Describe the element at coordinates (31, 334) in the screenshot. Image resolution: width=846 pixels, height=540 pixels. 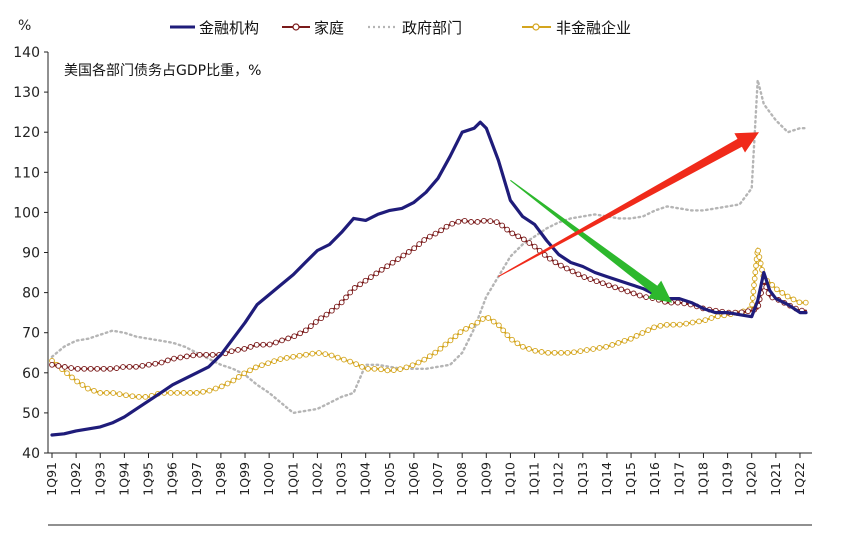
I see `y-tick-label: 70` at that location.